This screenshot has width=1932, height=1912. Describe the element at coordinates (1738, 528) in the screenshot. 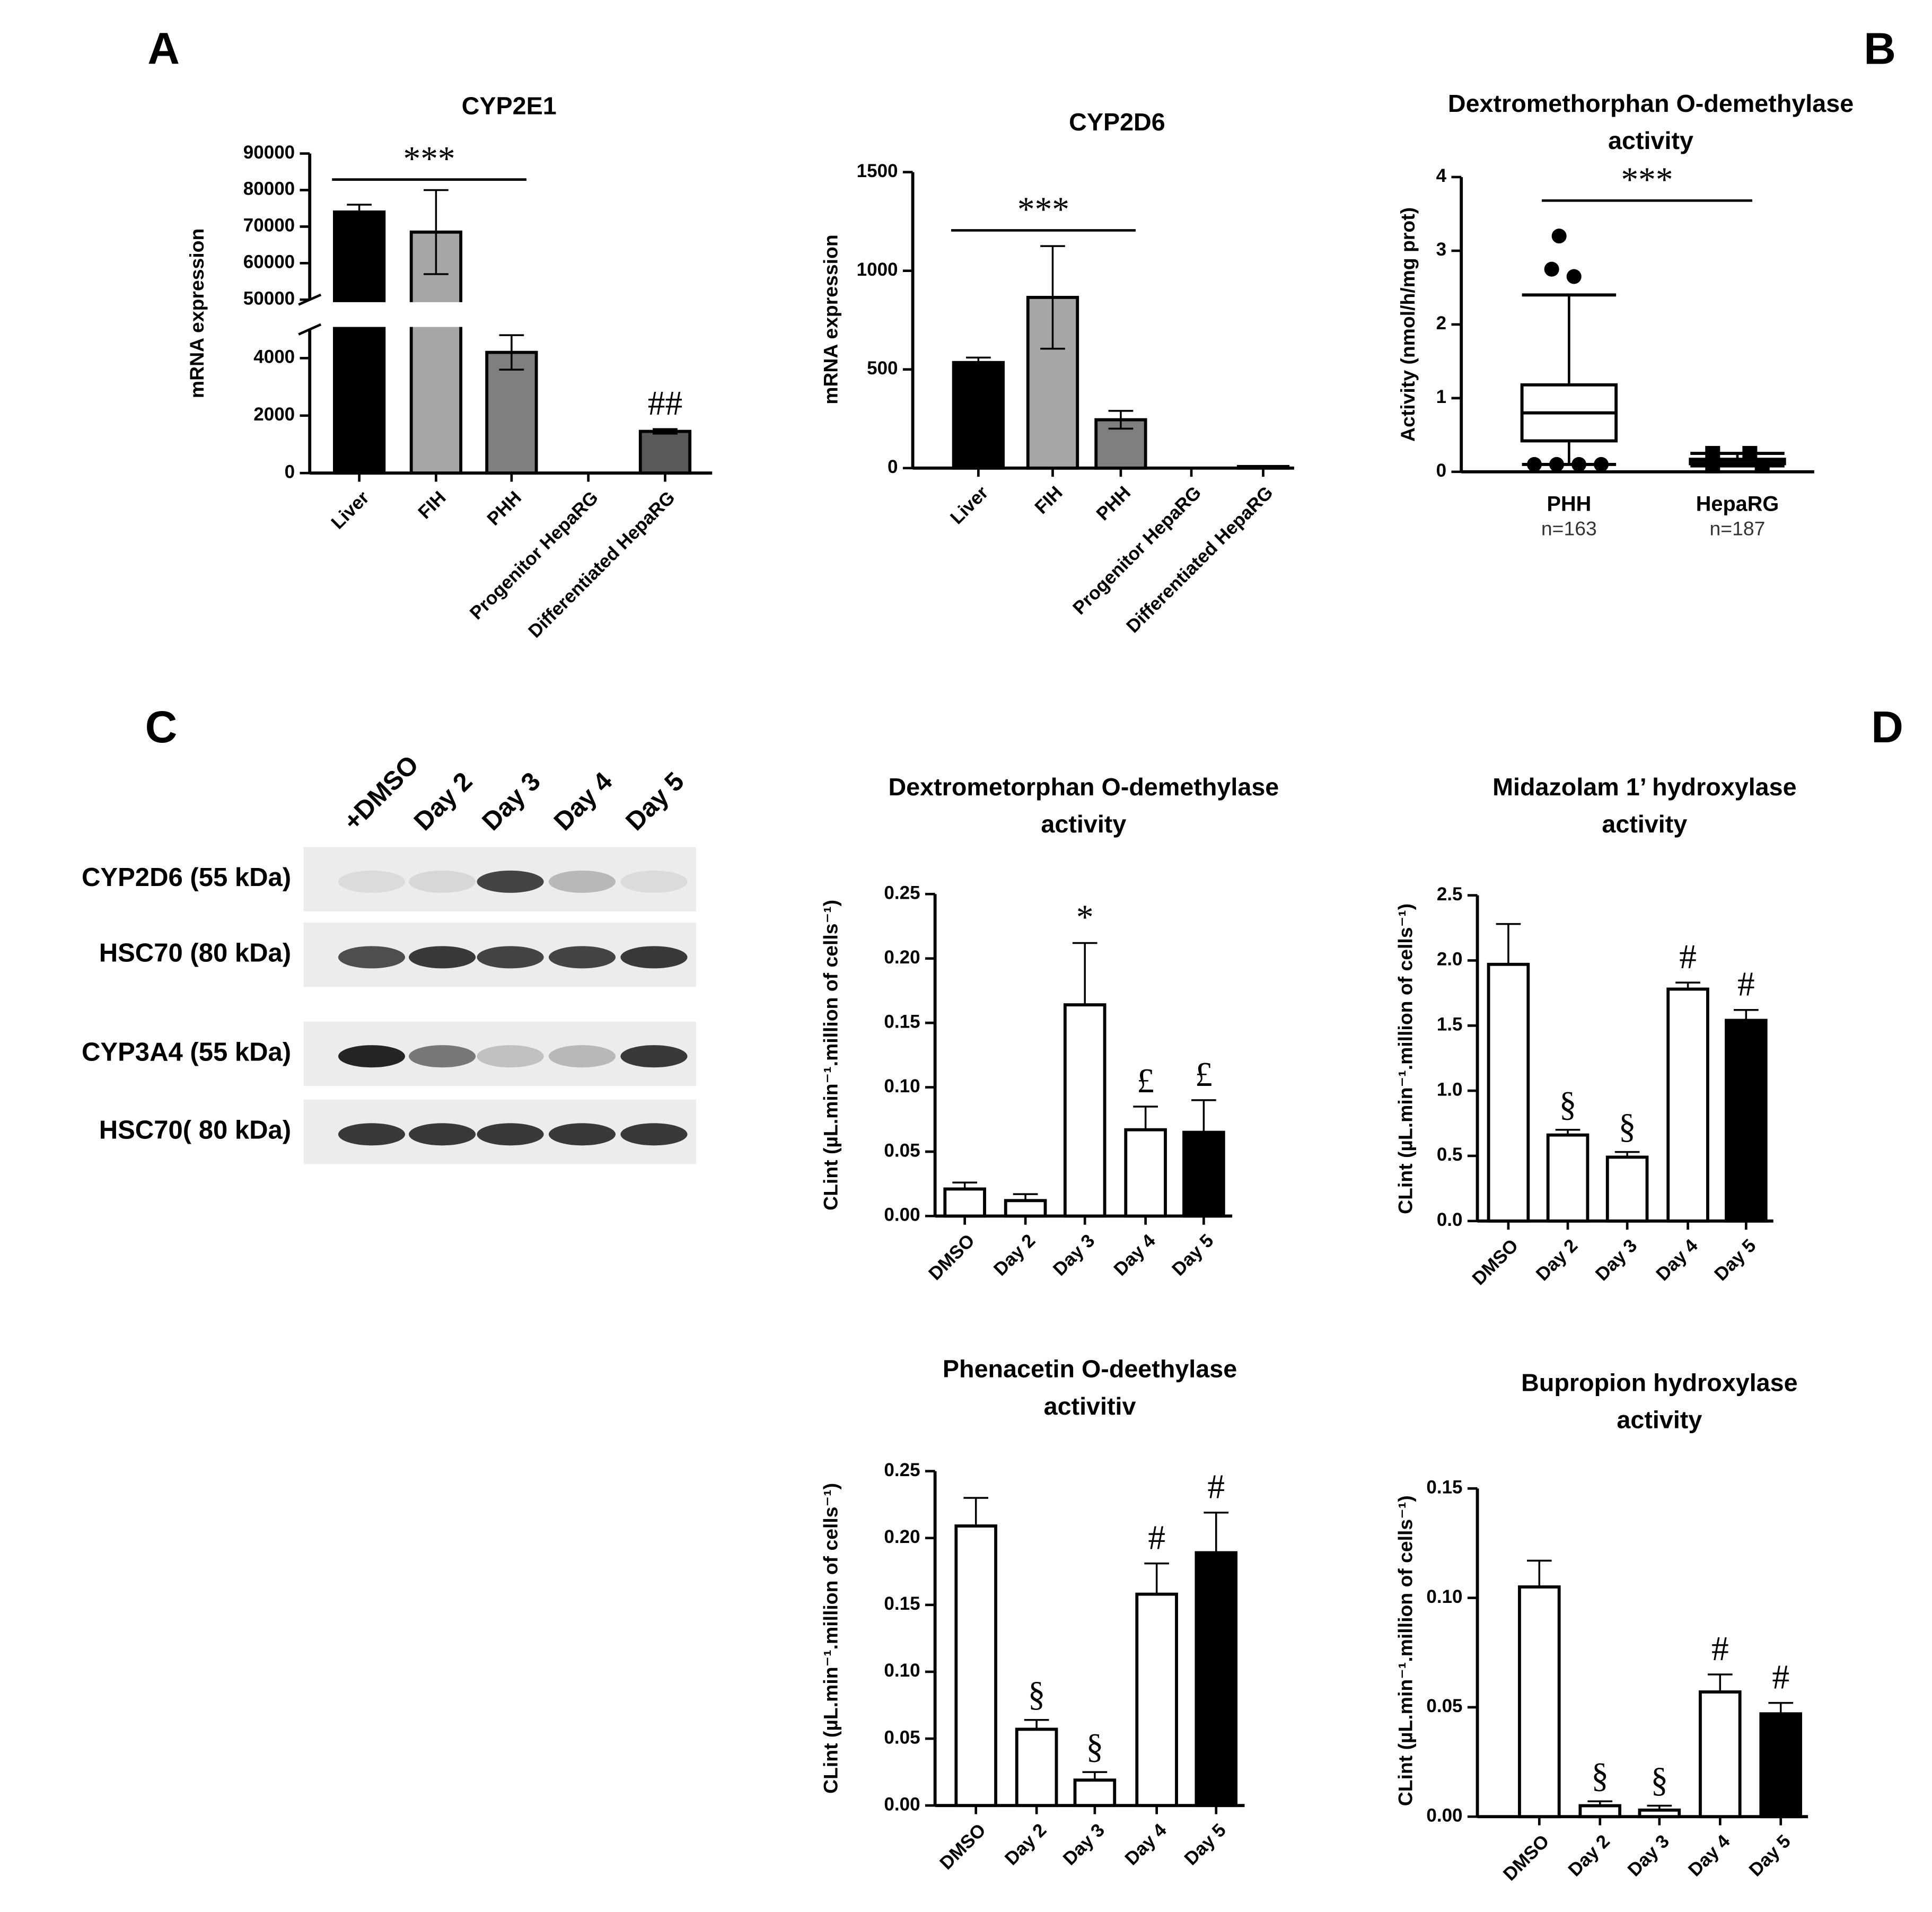

I see `sample-size: n=187` at that location.